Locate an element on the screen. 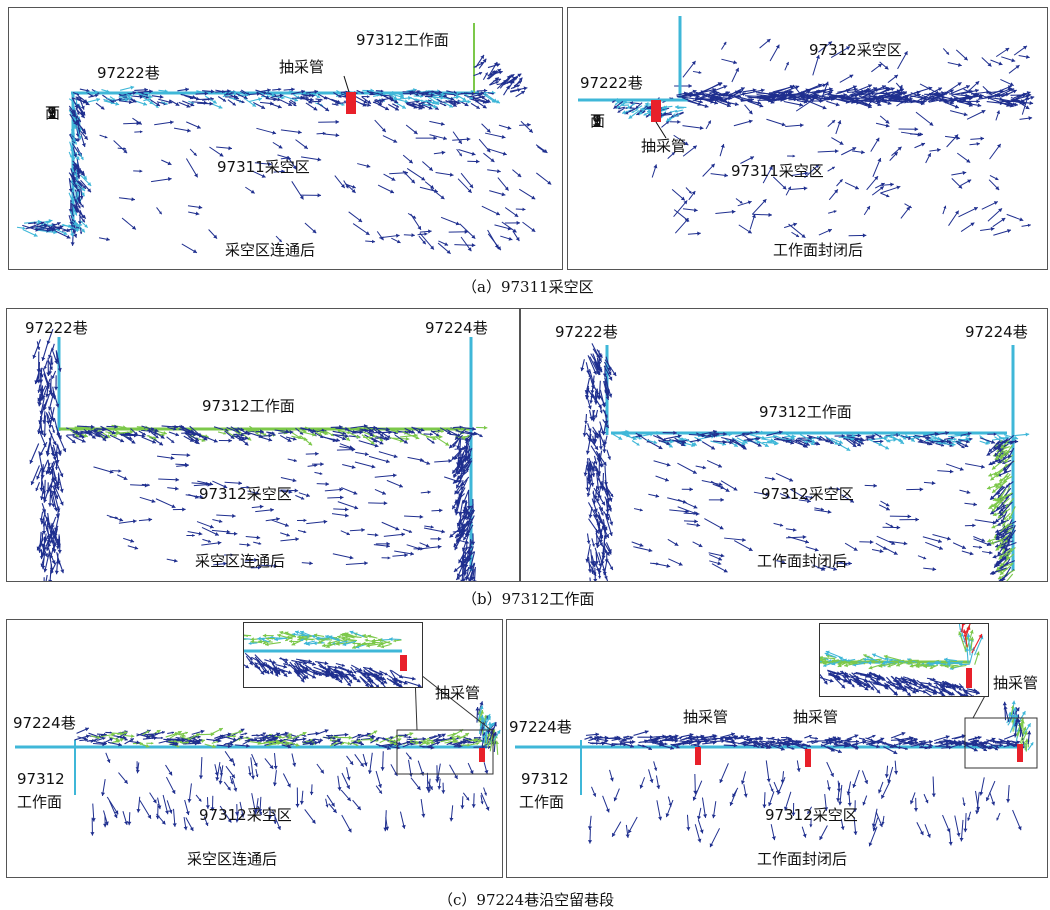 The height and width of the screenshot is (910, 1050). caption-b: （b）97312工作面 is located at coordinates (528, 598).